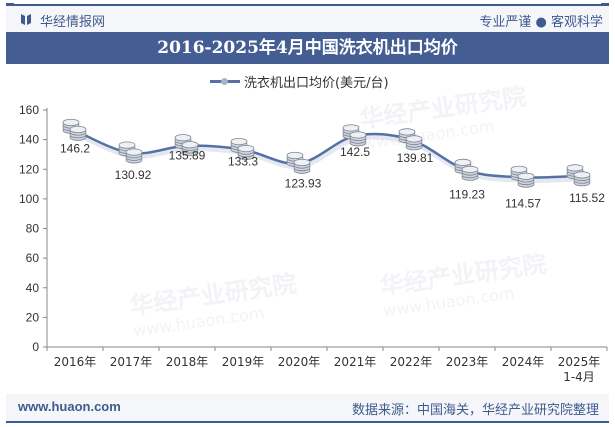 The image size is (615, 427). What do you see at coordinates (415, 158) in the screenshot?
I see `data-label: 139.81` at bounding box center [415, 158].